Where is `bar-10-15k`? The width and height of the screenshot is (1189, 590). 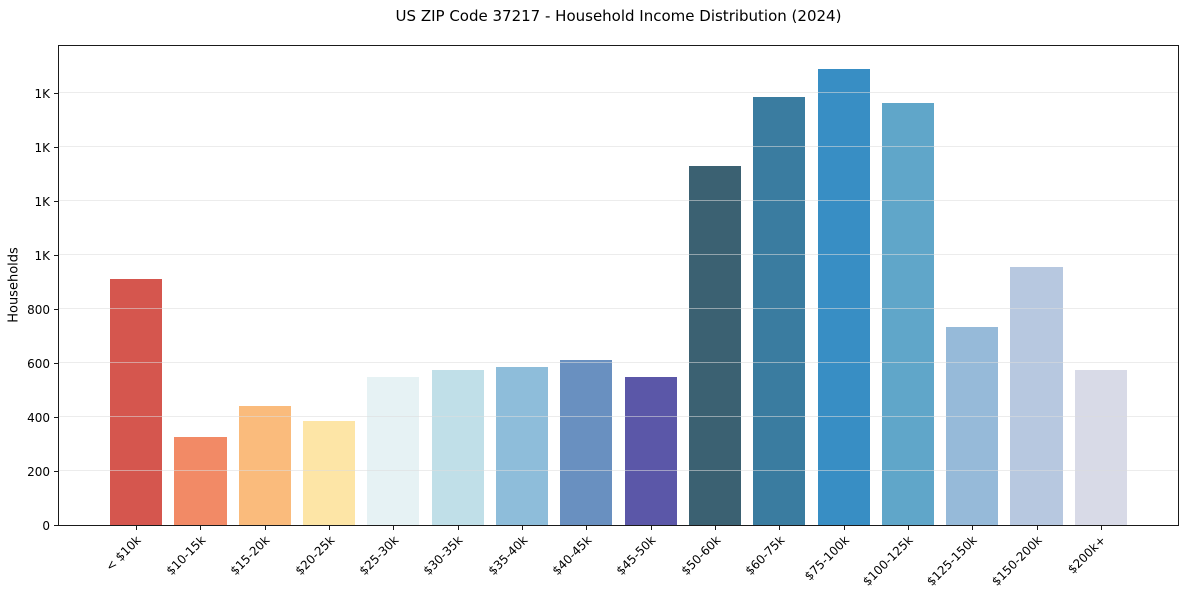 bar-10-15k is located at coordinates (200, 481).